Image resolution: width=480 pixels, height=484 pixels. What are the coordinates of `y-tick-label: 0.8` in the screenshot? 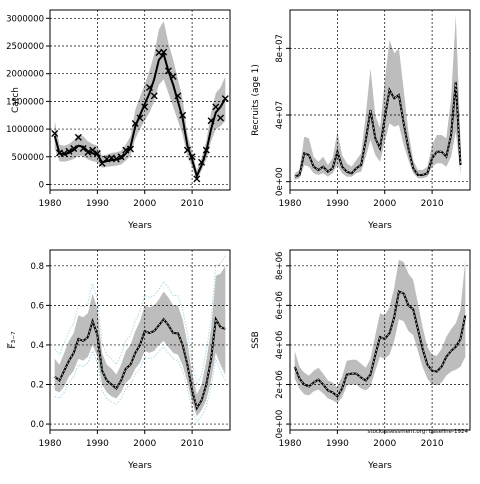 It's located at (37, 267).